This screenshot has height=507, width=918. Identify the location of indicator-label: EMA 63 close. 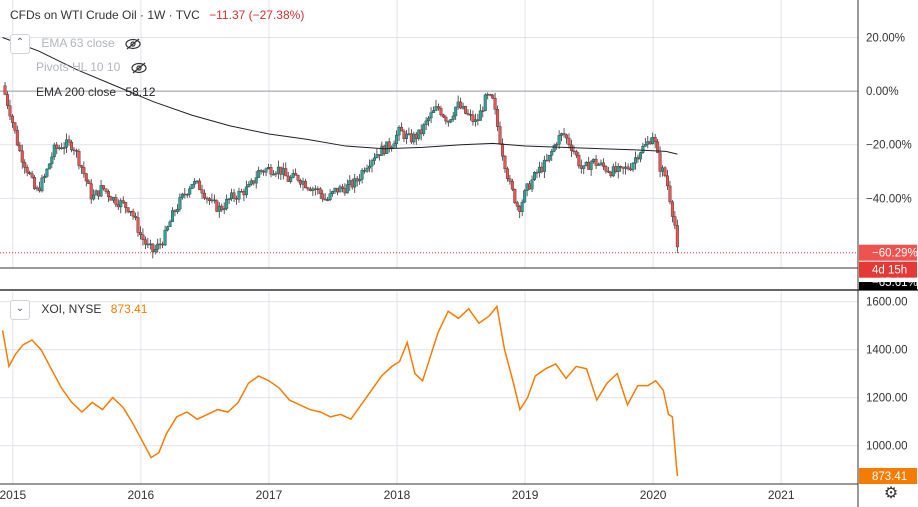
(78, 43).